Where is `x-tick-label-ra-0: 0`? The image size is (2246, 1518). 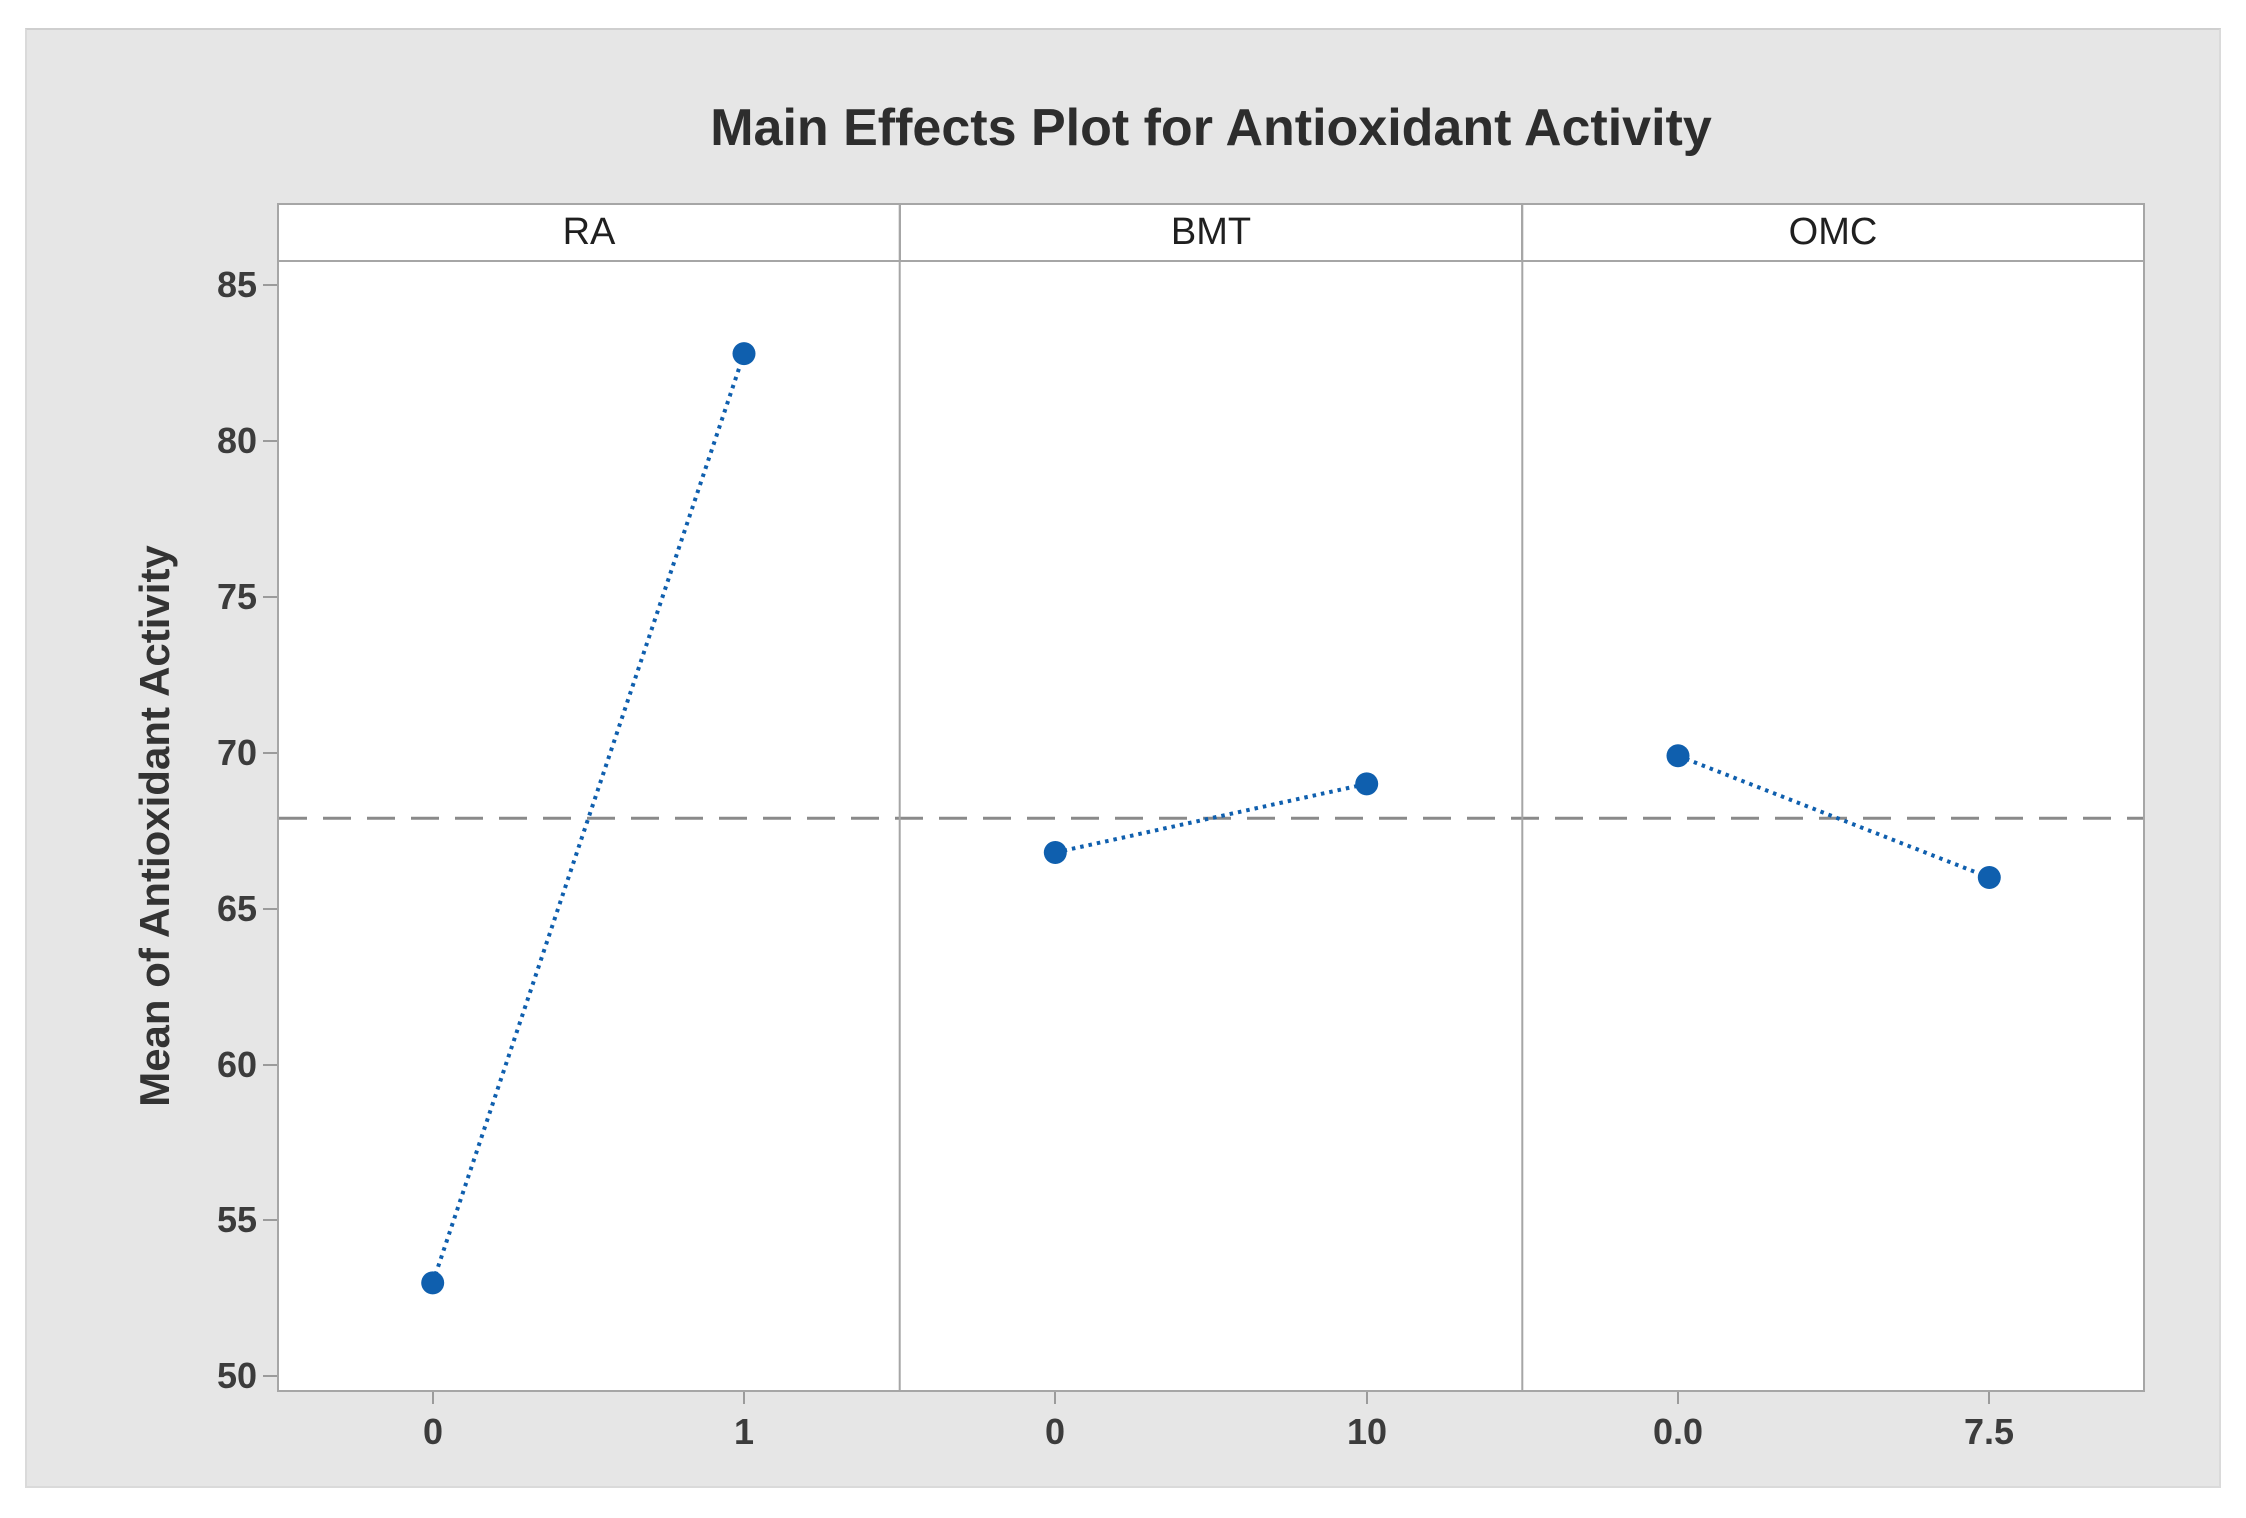
x-tick-label-ra-0: 0 is located at coordinates (433, 1431).